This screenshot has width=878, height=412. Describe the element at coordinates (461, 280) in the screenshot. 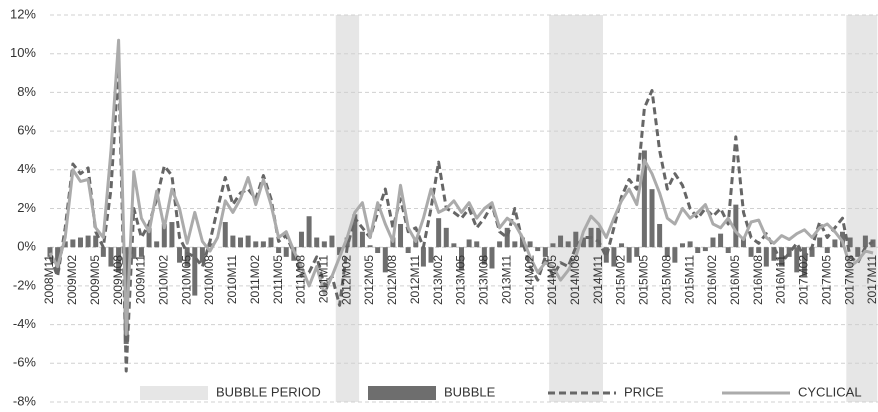

I see `x-tick-label: 2013M05` at that location.